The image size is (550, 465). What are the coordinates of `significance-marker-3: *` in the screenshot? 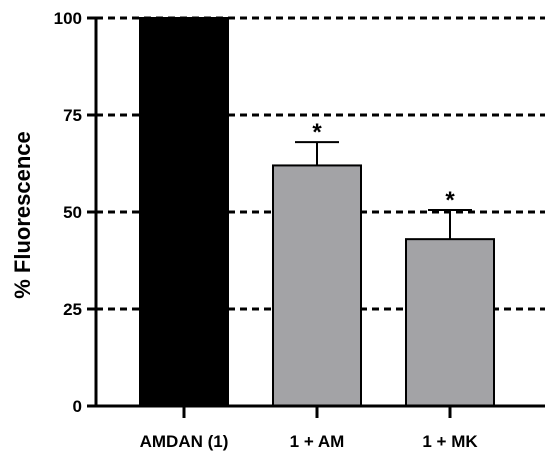 It's located at (450, 200).